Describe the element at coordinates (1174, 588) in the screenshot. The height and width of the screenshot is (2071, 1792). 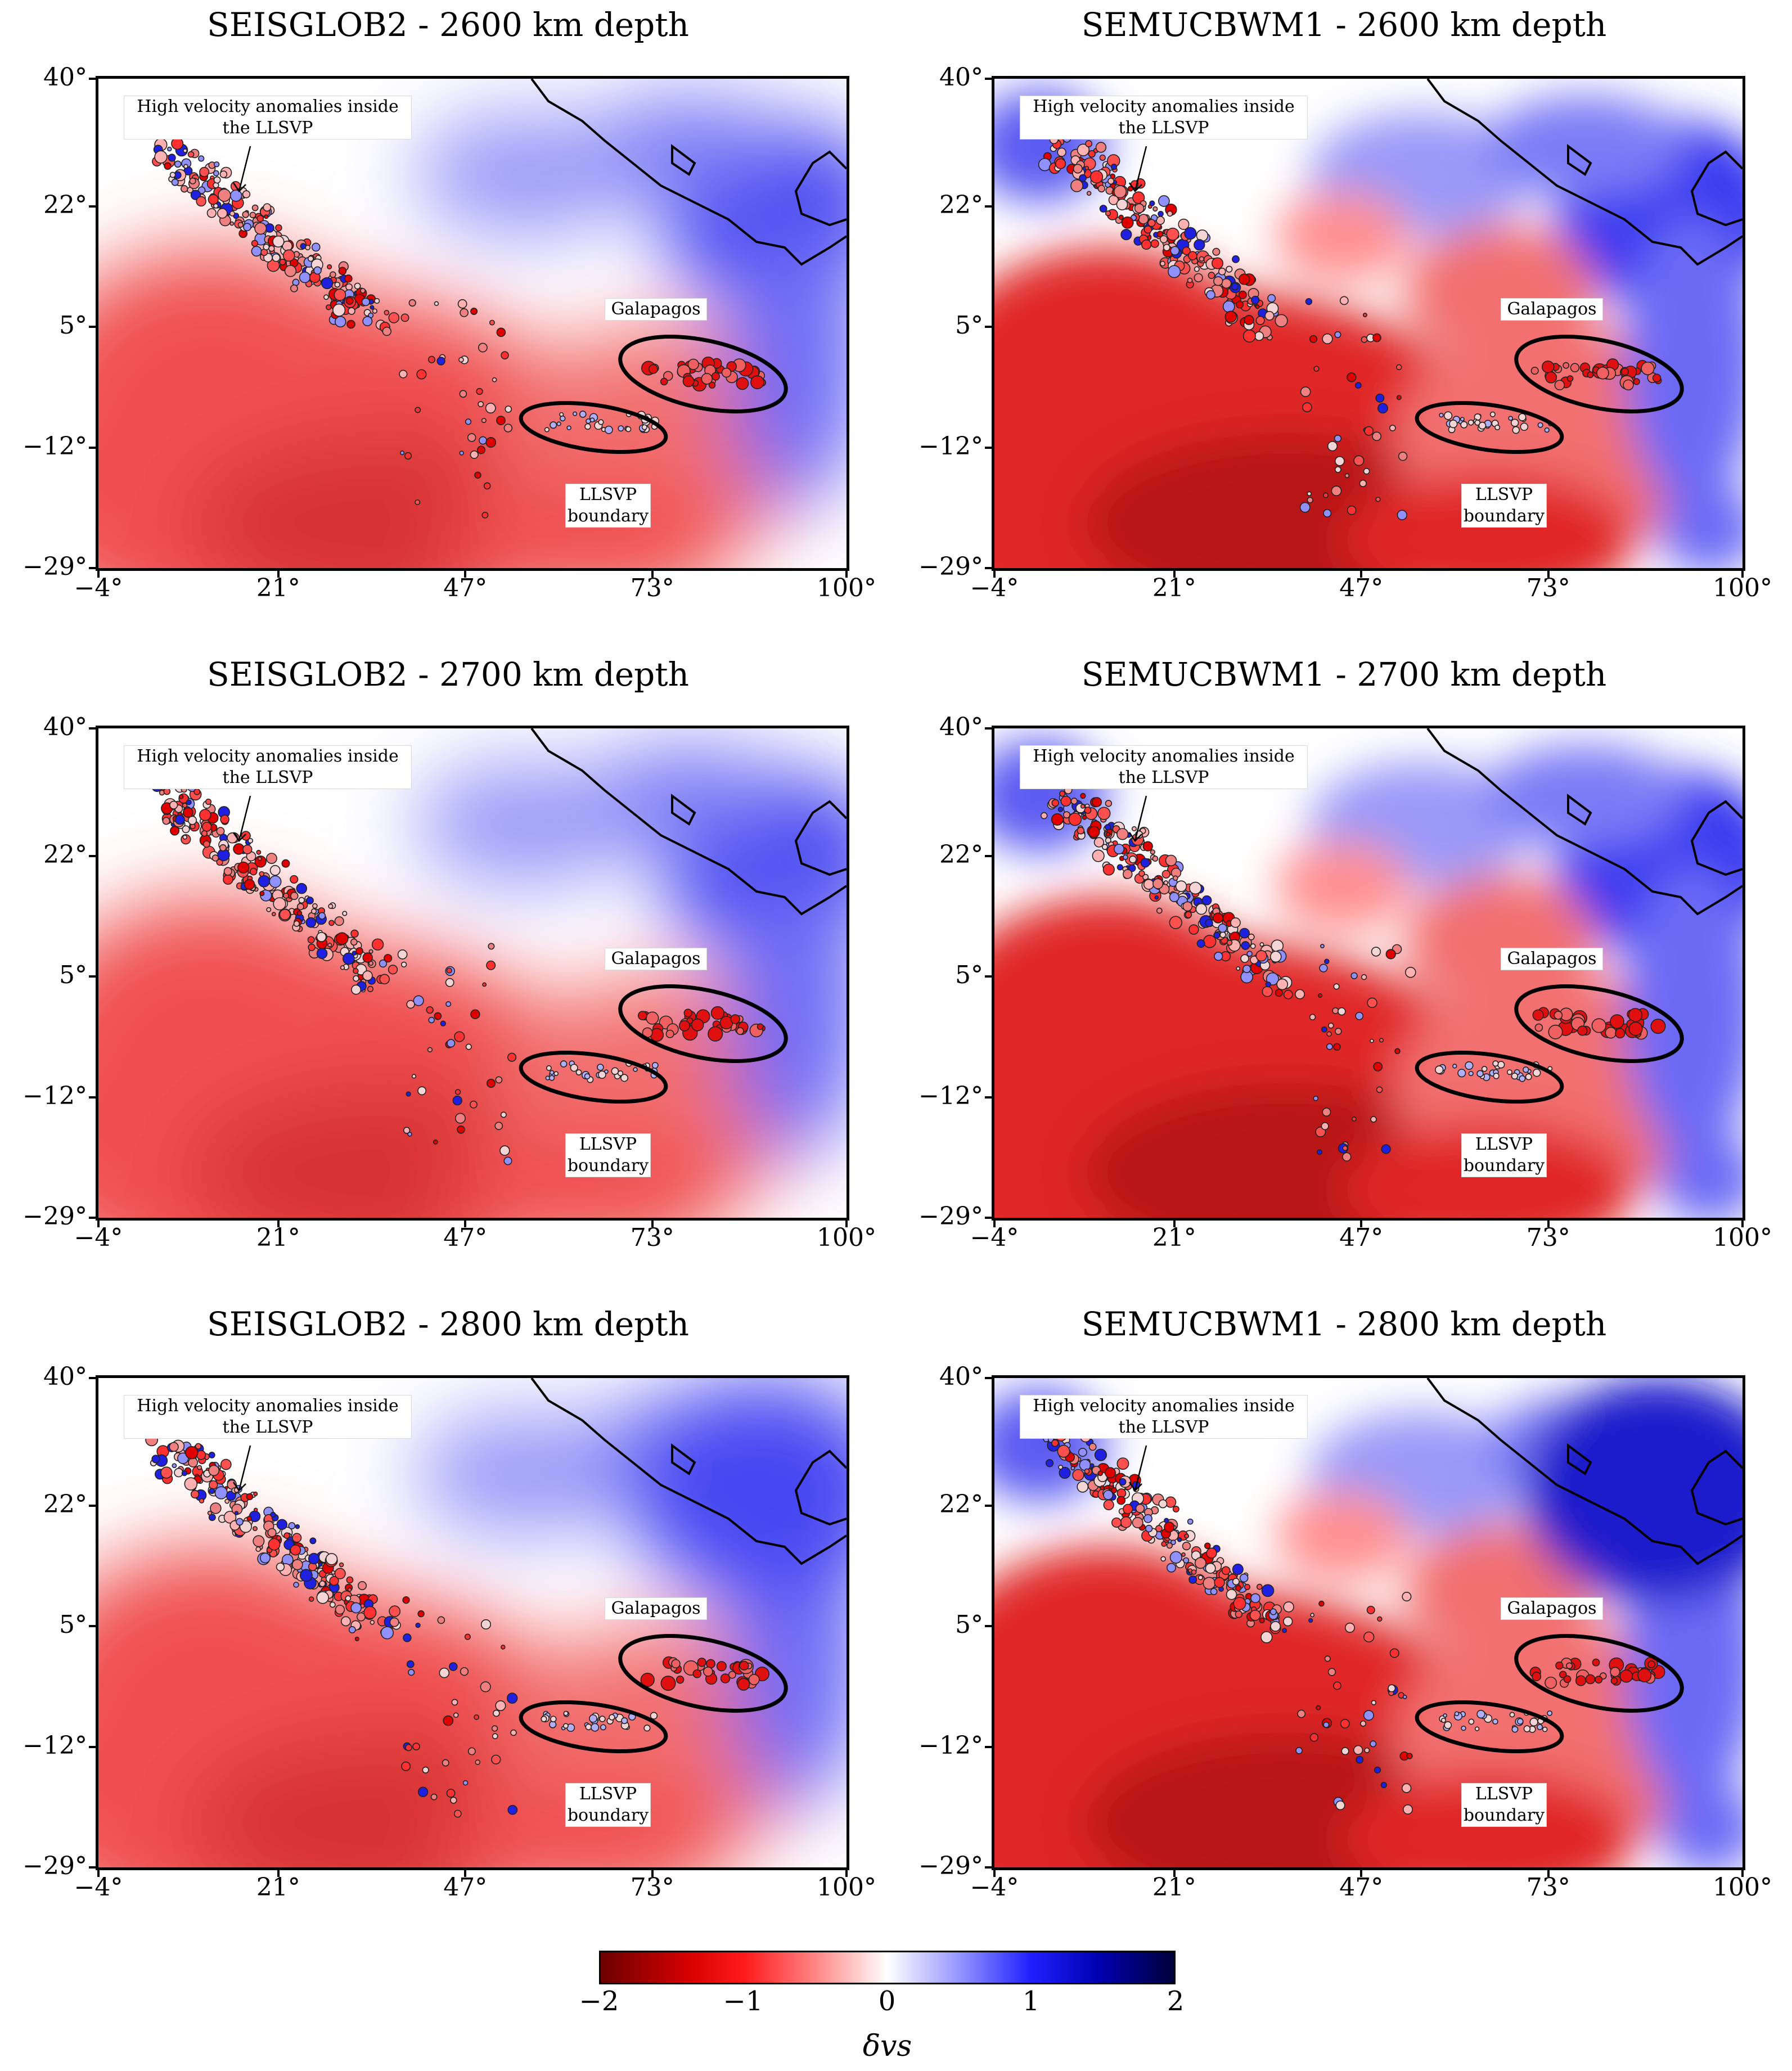
I see `x-tick-label: 21°` at that location.